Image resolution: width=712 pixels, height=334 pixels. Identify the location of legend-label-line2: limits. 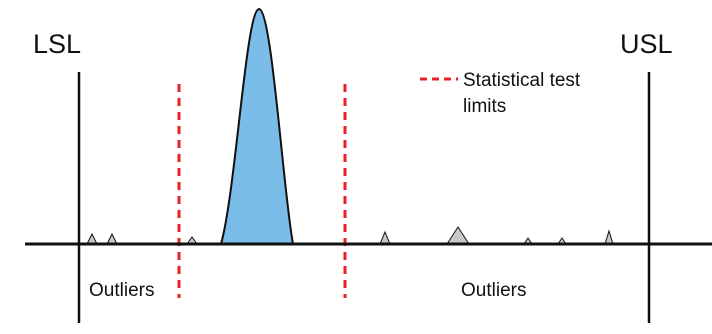
(484, 106).